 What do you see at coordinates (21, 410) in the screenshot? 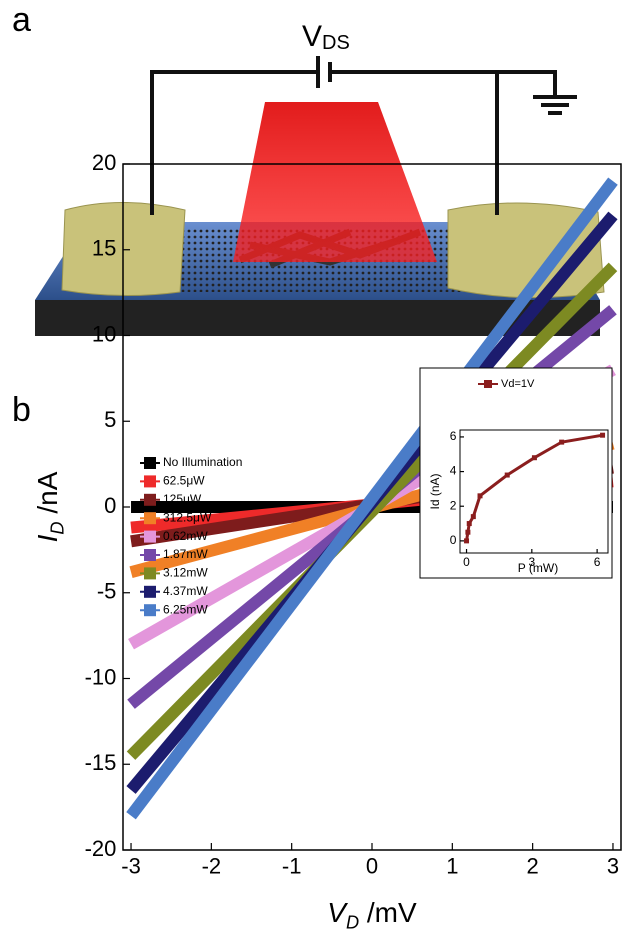
I see `panel-label: b` at bounding box center [21, 410].